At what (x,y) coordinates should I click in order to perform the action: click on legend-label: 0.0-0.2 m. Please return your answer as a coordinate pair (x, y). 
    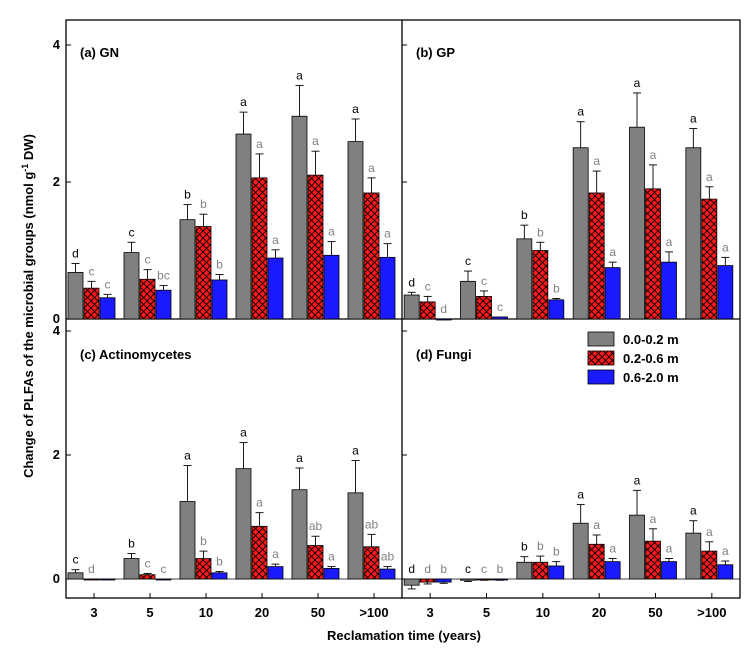
    Looking at the image, I should click on (651, 339).